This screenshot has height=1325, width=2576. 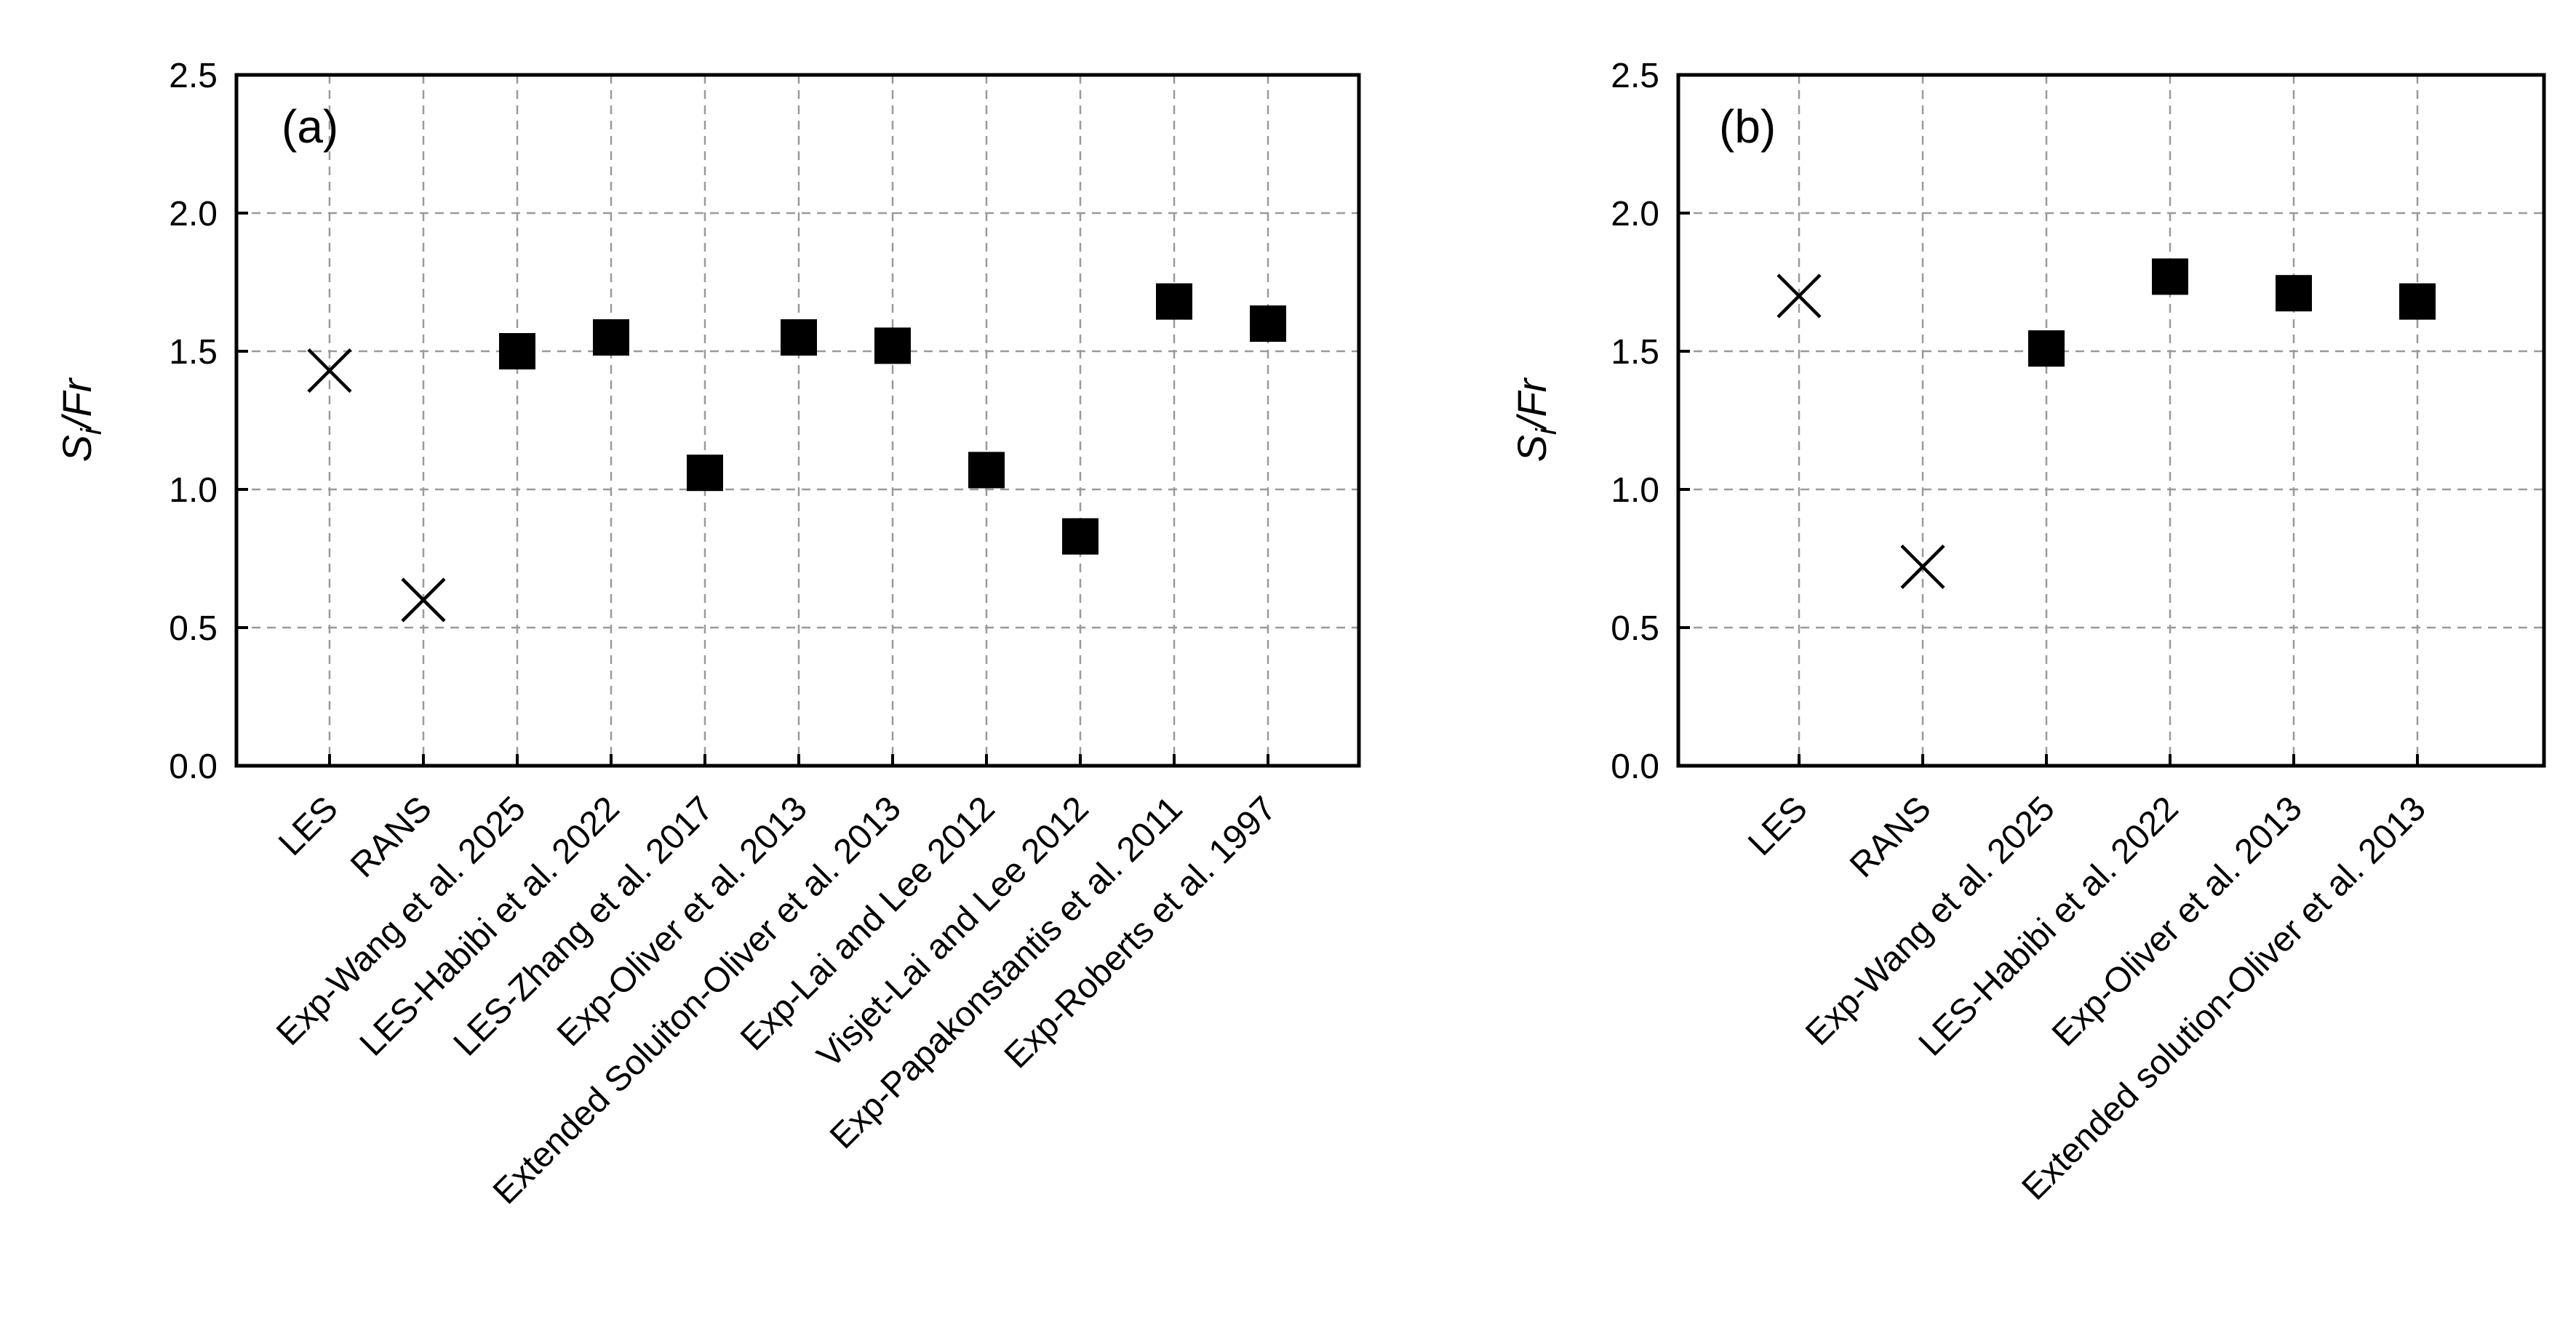 What do you see at coordinates (796, 453) in the screenshot?
I see `data-points-a` at bounding box center [796, 453].